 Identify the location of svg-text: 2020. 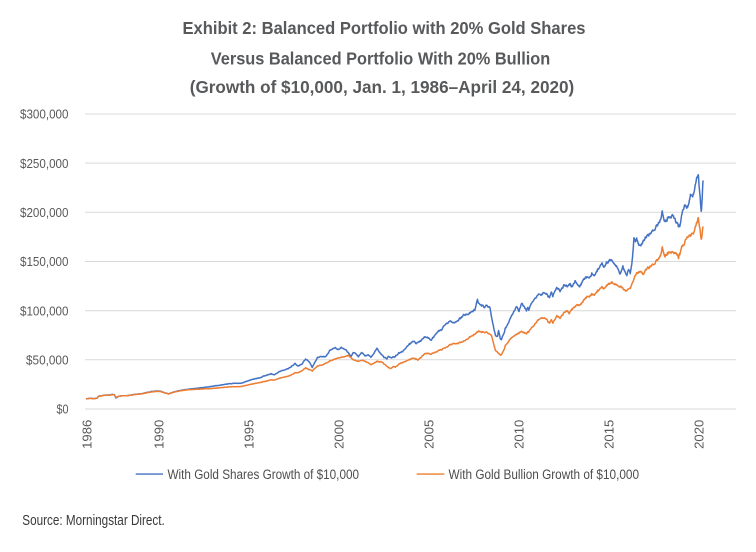
(698, 434).